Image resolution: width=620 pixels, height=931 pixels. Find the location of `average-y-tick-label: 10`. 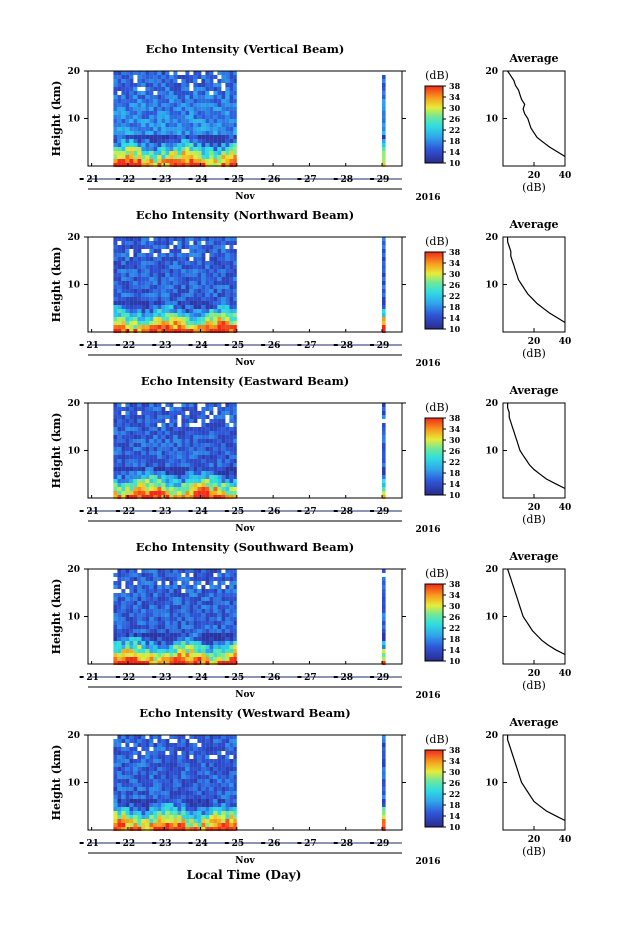

average-y-tick-label: 10 is located at coordinates (491, 286).